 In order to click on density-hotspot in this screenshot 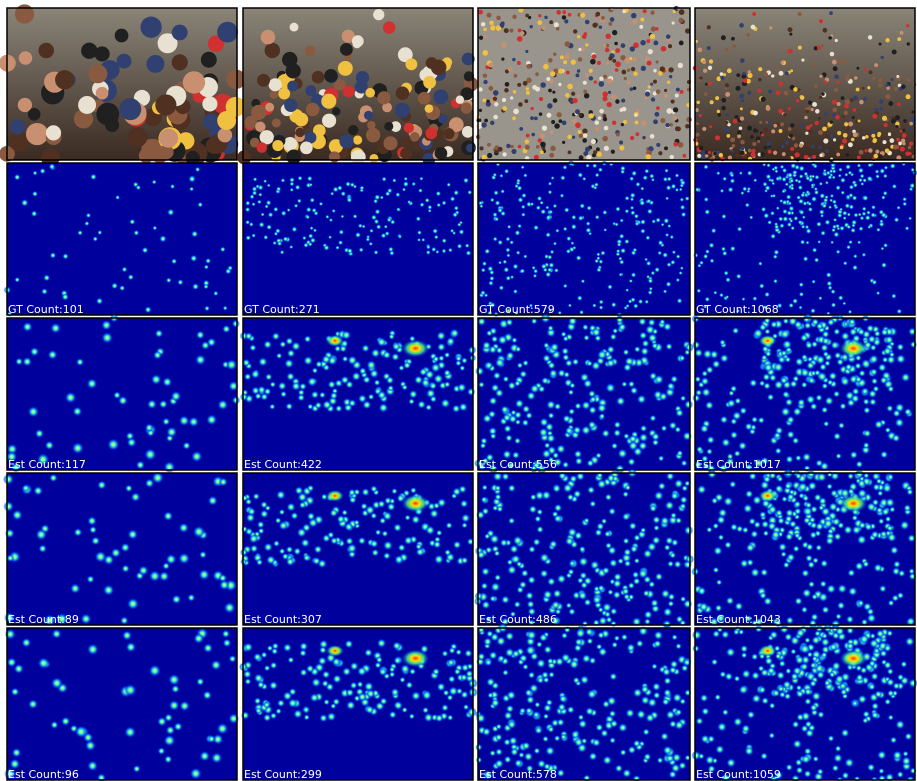, I will do `click(415, 348)`.